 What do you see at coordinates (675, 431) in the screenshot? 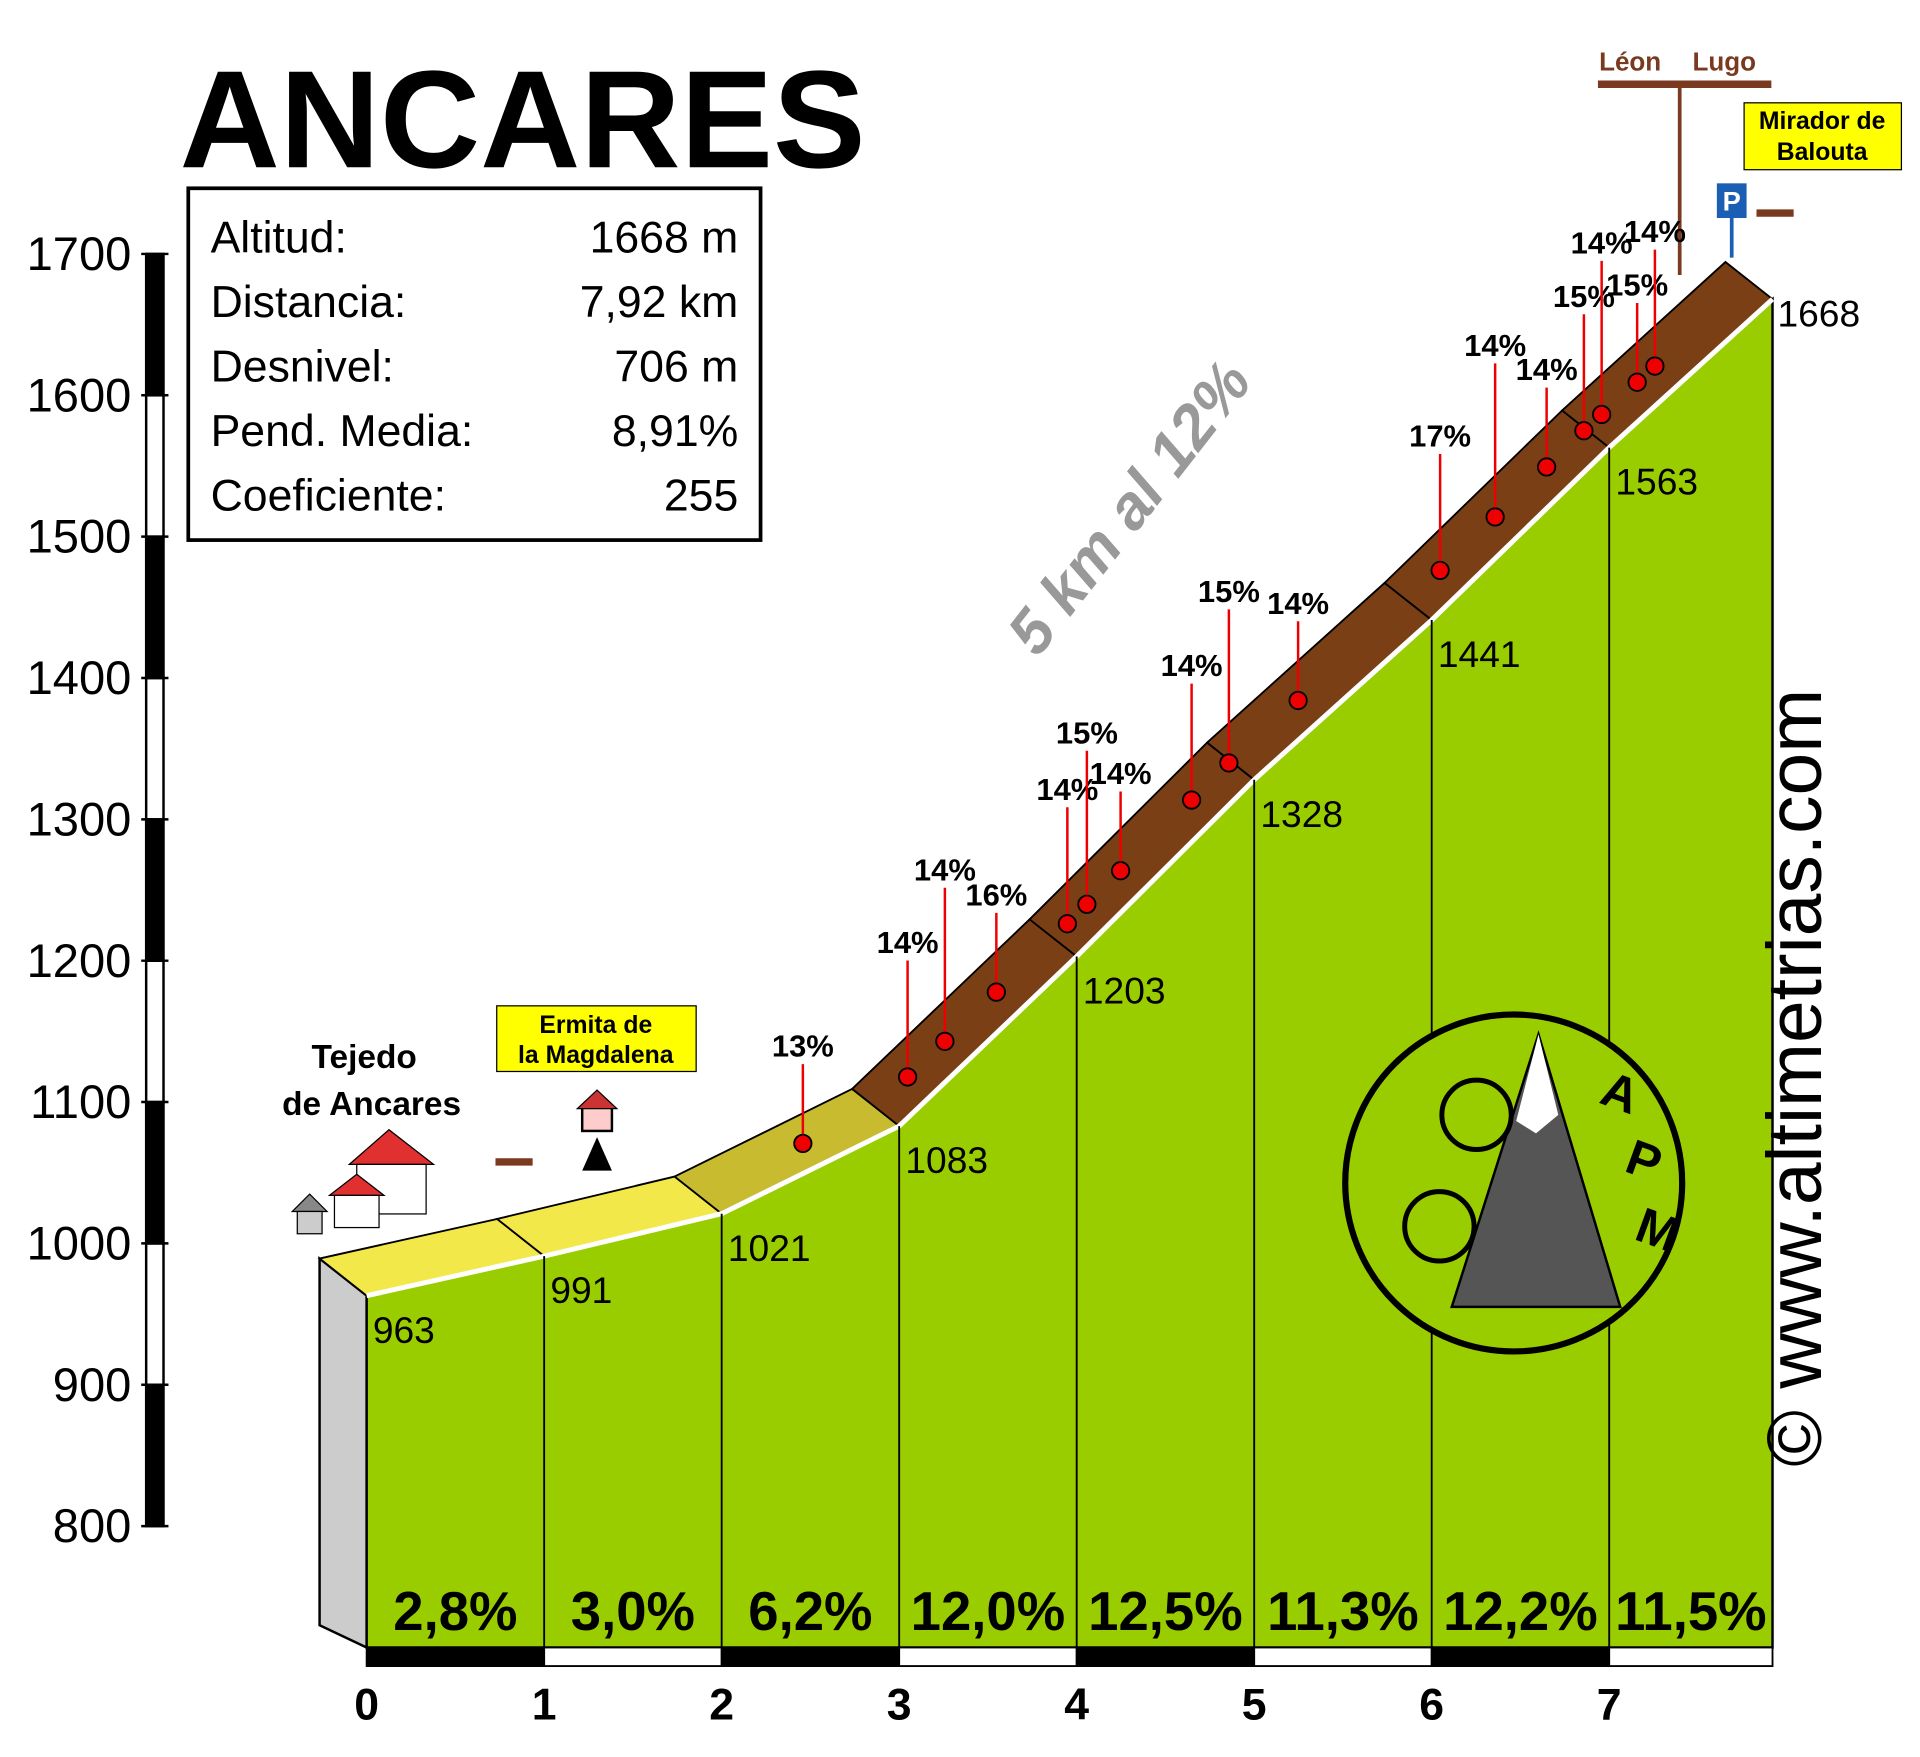
I see `stat-value: 8,91%` at bounding box center [675, 431].